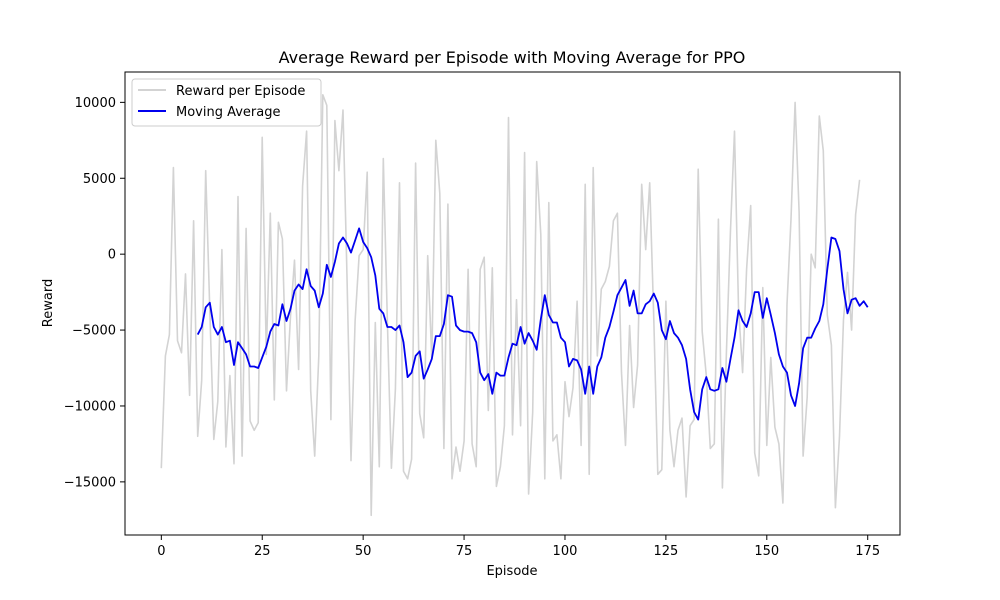  What do you see at coordinates (90, 482) in the screenshot?
I see `y-tick-label: −15000` at bounding box center [90, 482].